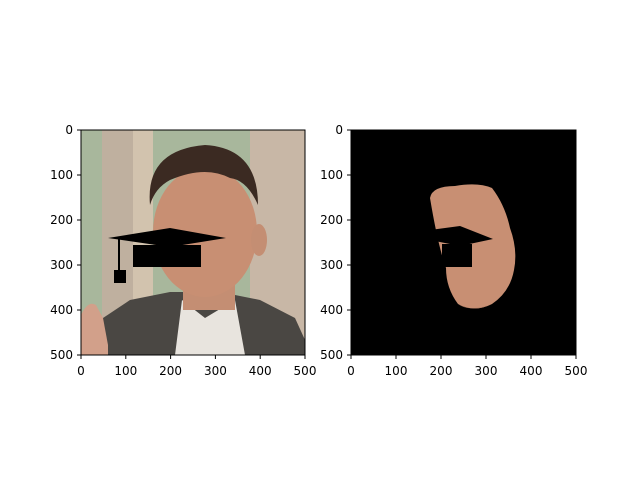 The height and width of the screenshot is (484, 640). Describe the element at coordinates (259, 240) in the screenshot. I see `ear` at that location.